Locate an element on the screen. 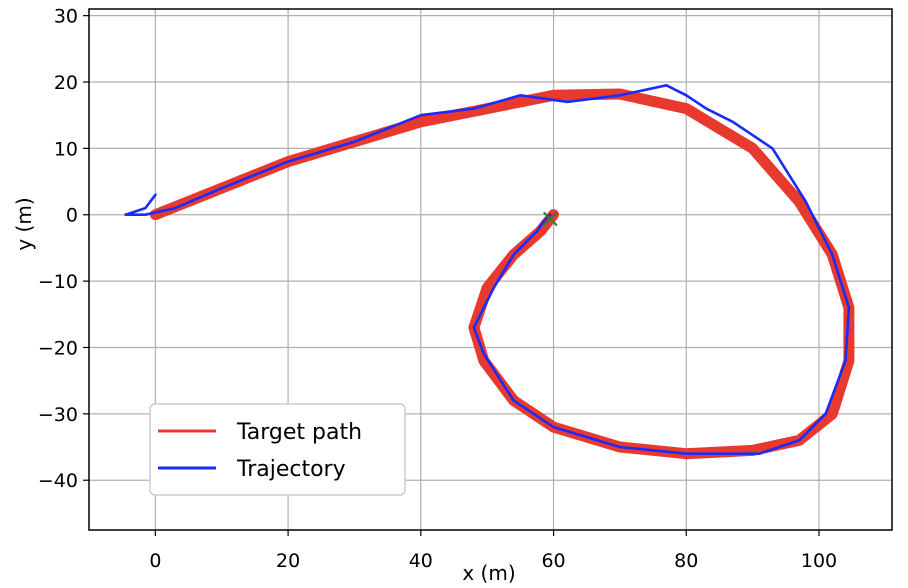  y-tick-label: −30 is located at coordinates (58, 415).